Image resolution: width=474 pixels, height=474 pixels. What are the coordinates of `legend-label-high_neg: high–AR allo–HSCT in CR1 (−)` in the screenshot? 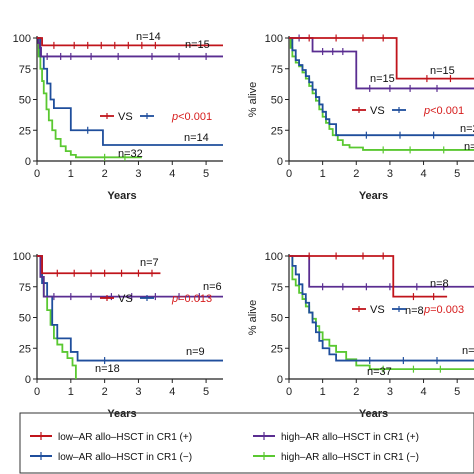 It's located at (350, 457).